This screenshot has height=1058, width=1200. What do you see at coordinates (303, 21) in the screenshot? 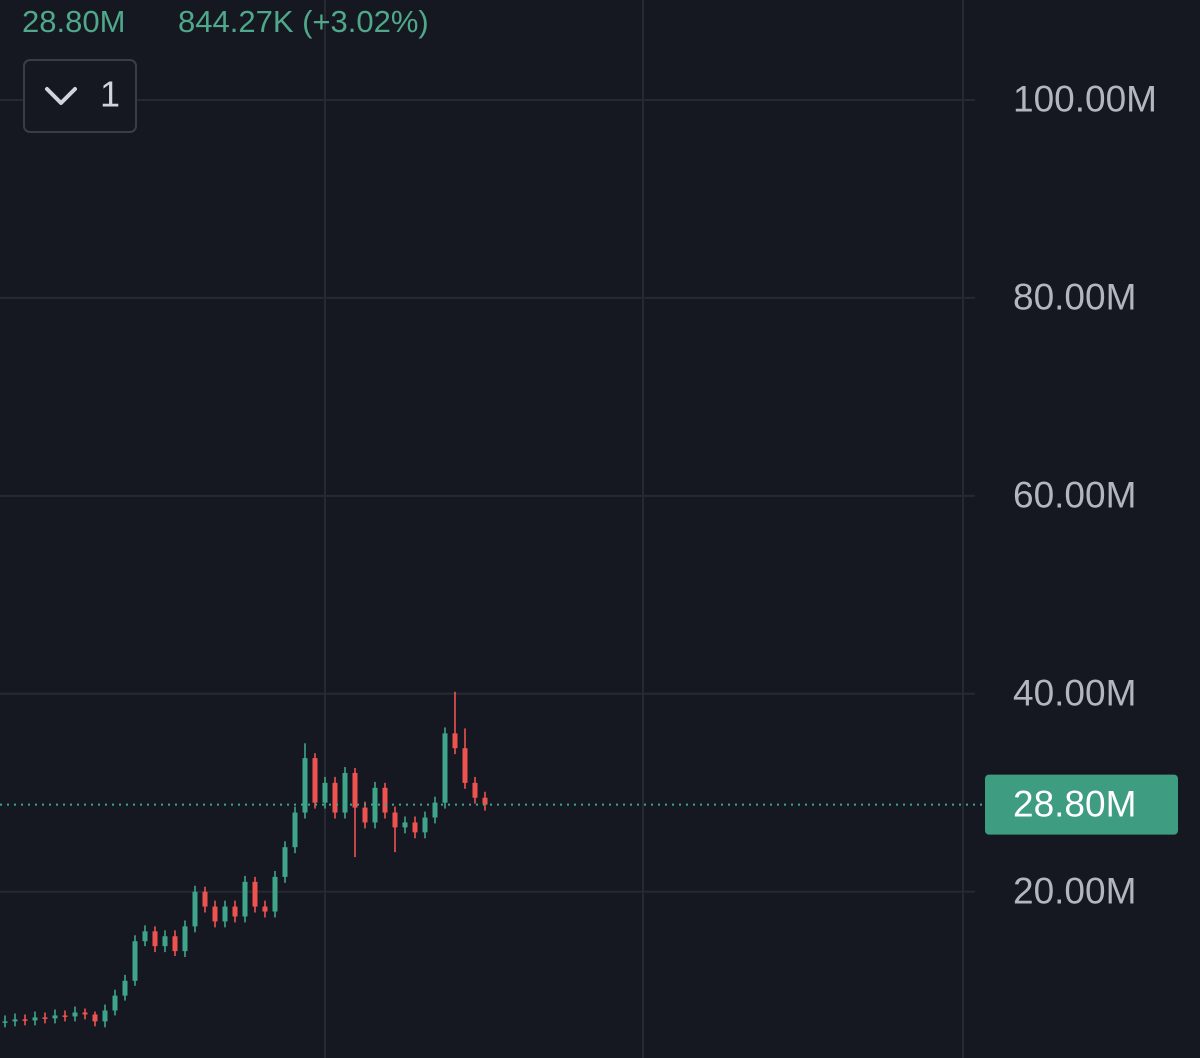
I see `header-change: 844.27K (+3.02%)` at bounding box center [303, 21].